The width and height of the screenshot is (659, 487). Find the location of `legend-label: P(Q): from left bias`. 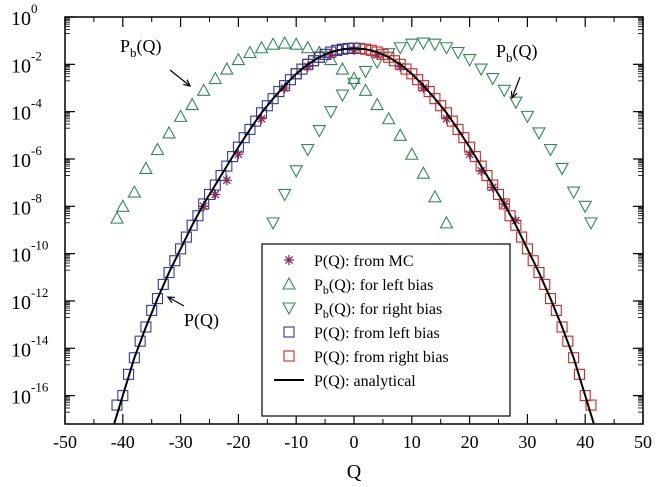

legend-label: P(Q): from left bias is located at coordinates (377, 333).